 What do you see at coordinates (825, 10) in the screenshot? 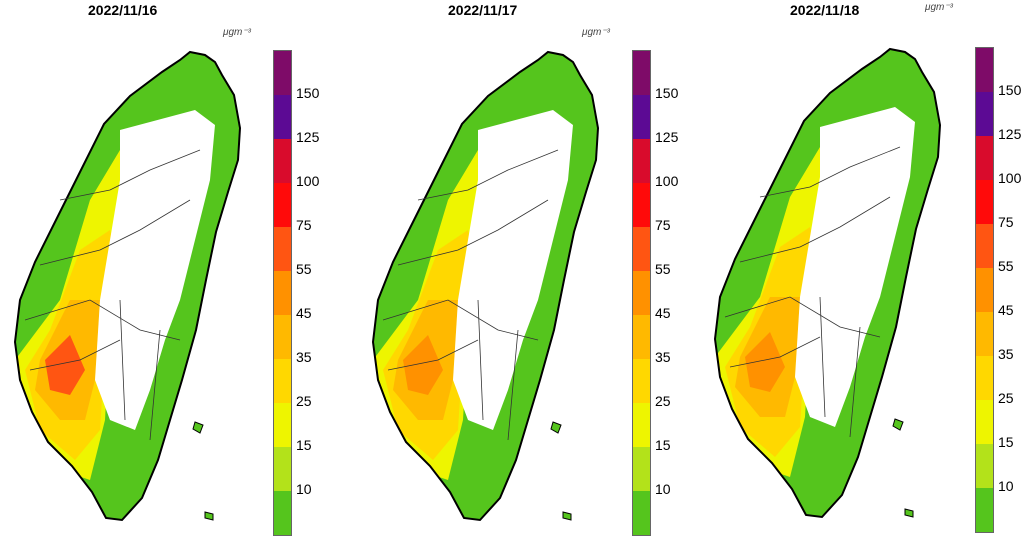
I see `map-date-title: 2022/11/18` at bounding box center [825, 10].